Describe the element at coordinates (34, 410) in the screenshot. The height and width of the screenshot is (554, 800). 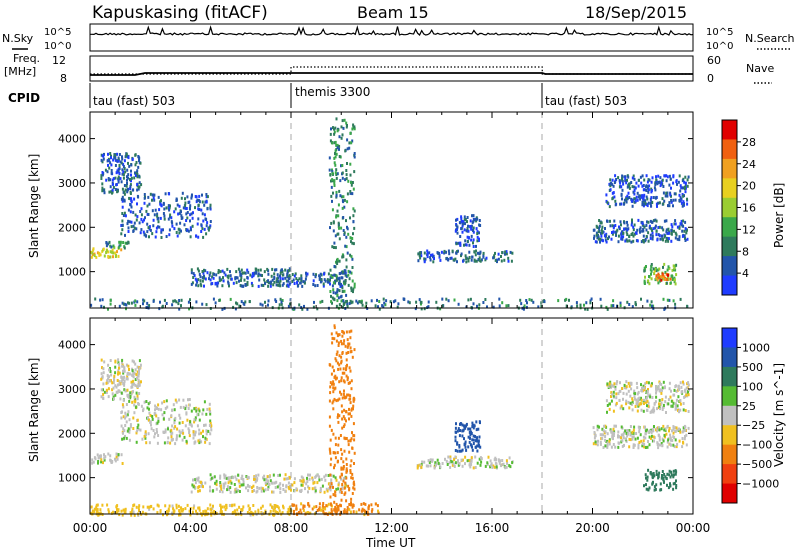
I see `velocity-ylabel: Slant Range [km]` at that location.